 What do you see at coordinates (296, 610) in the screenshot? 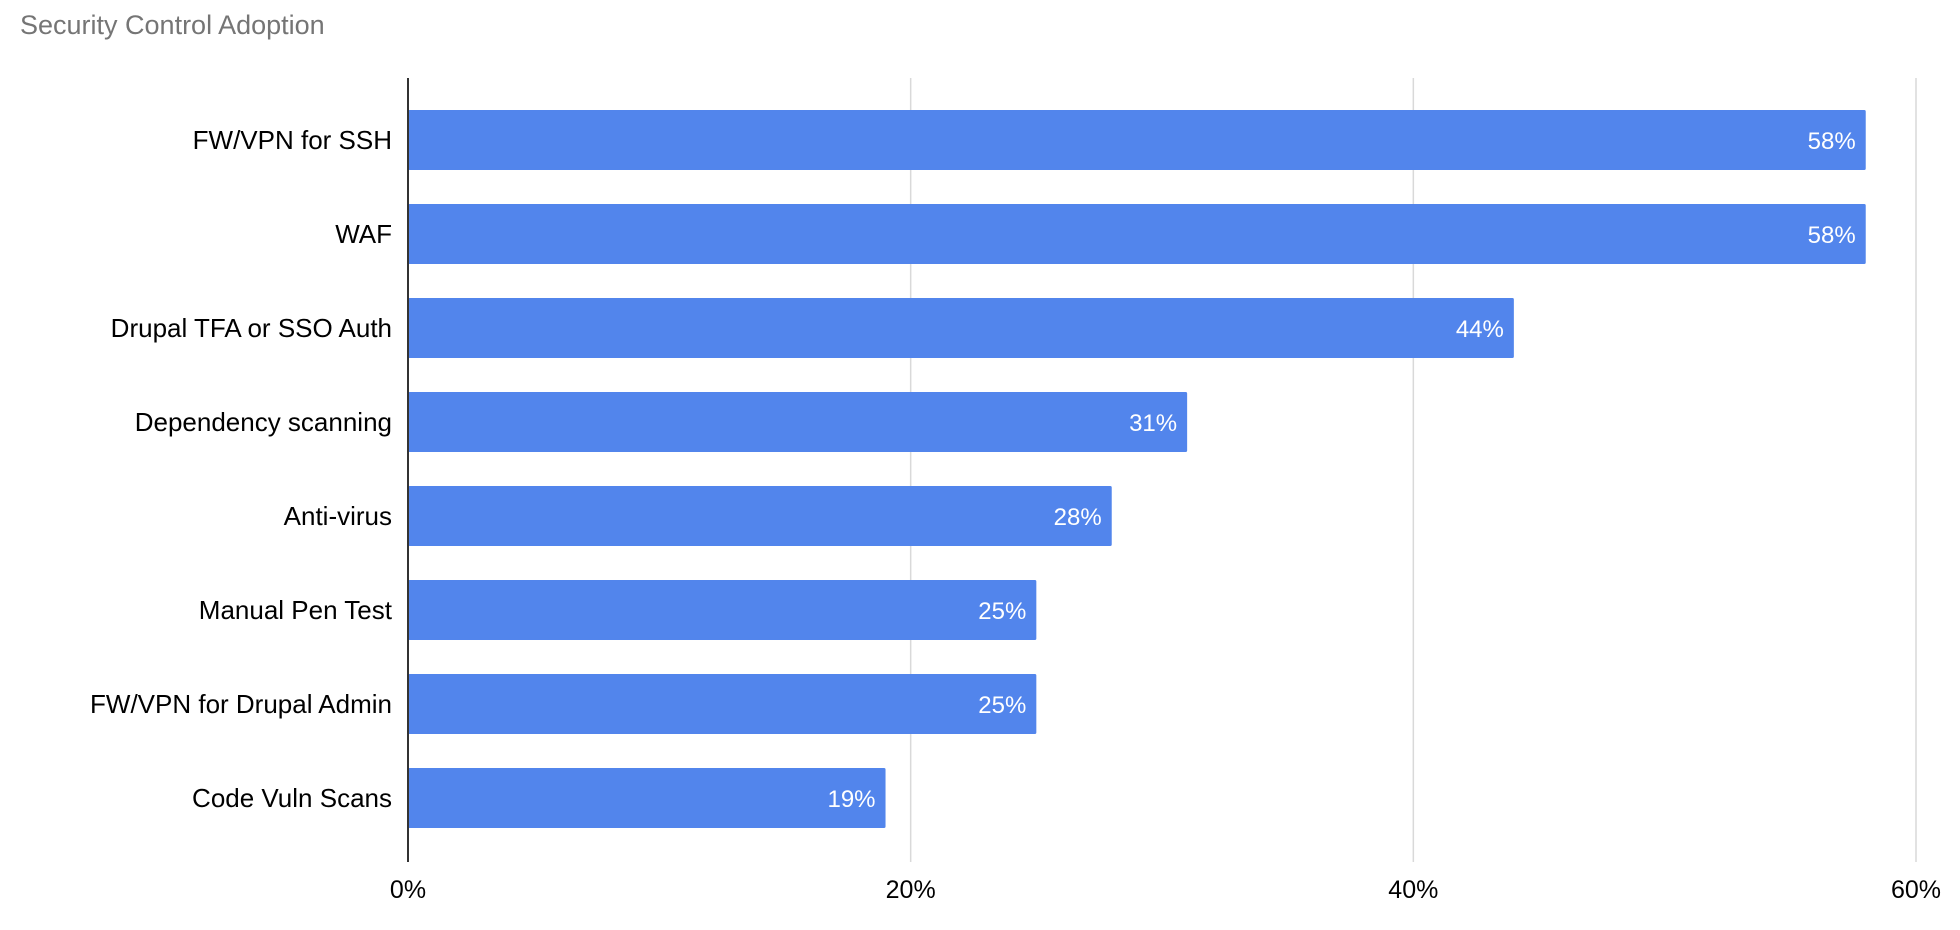
I see `category-label: Manual Pen Test` at bounding box center [296, 610].